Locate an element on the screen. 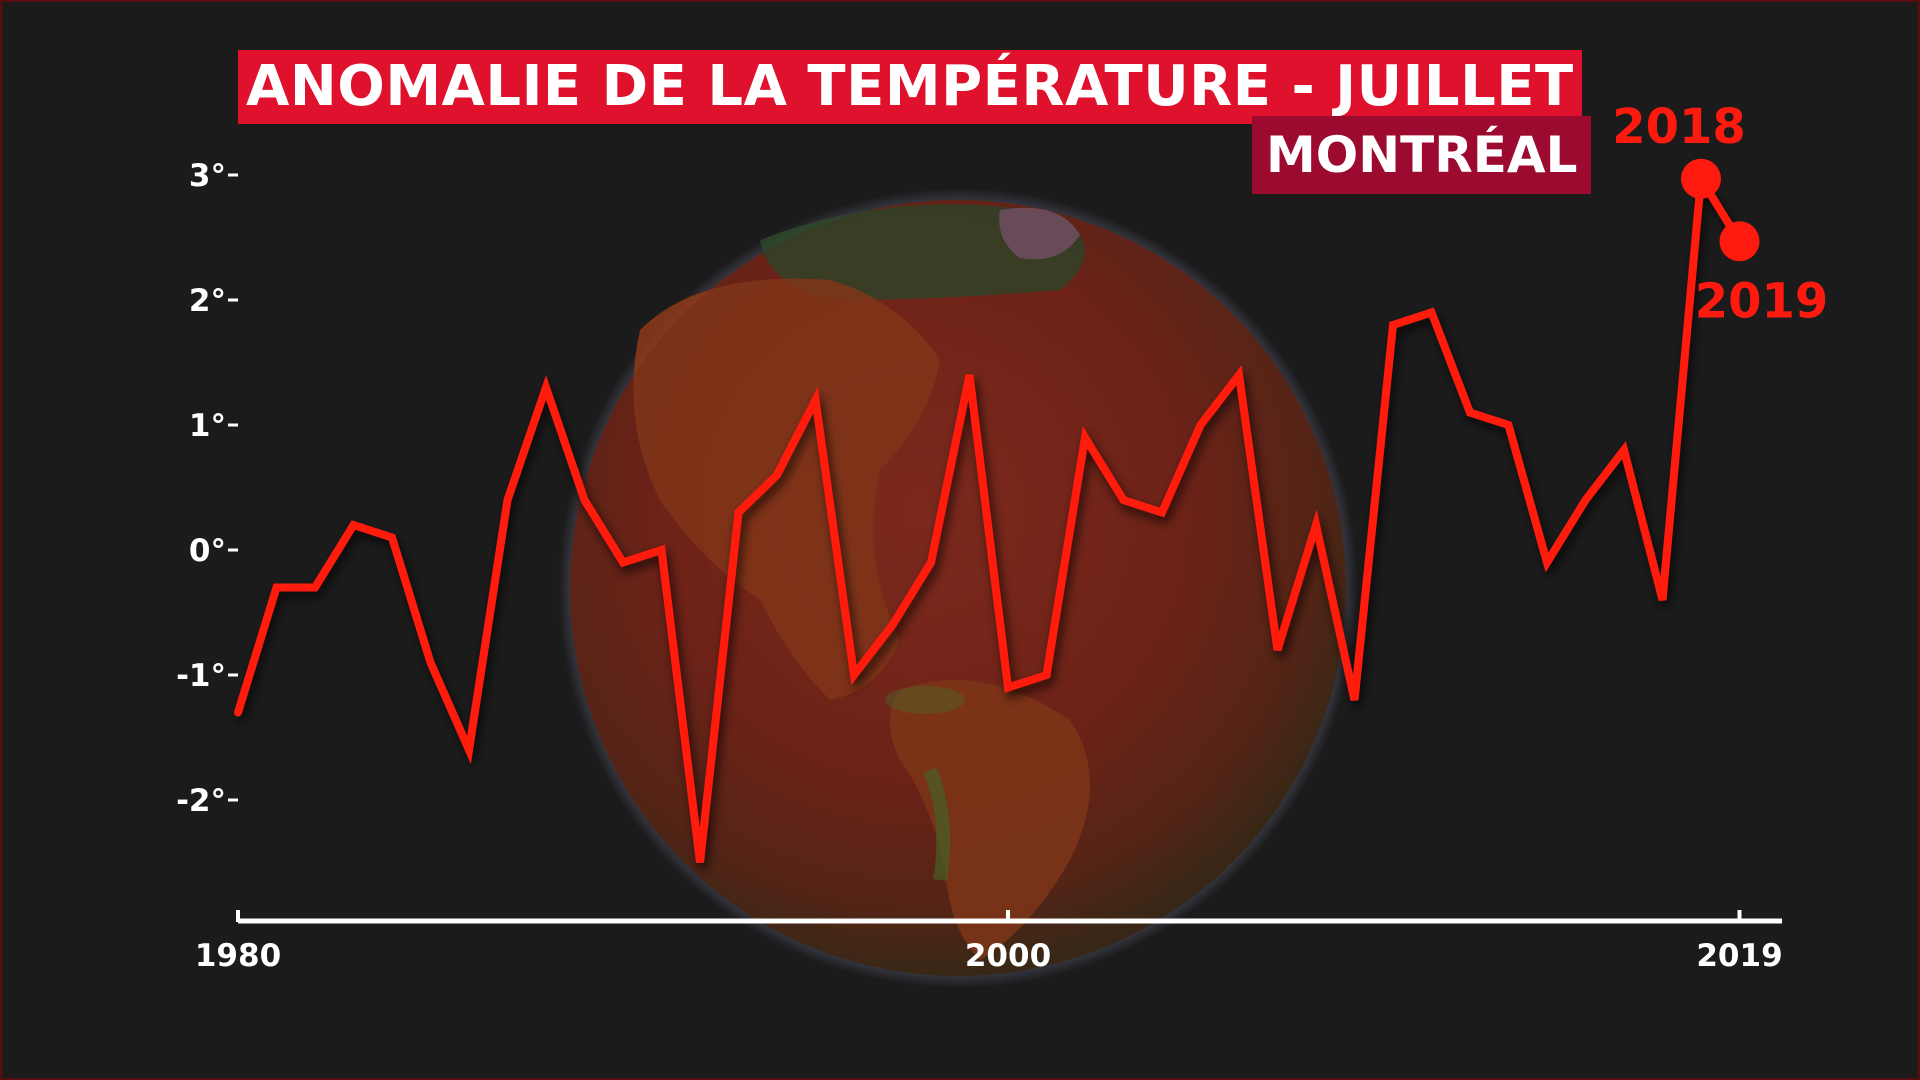 This screenshot has height=1080, width=1920. highlight-label-2019: 2019 is located at coordinates (1762, 301).